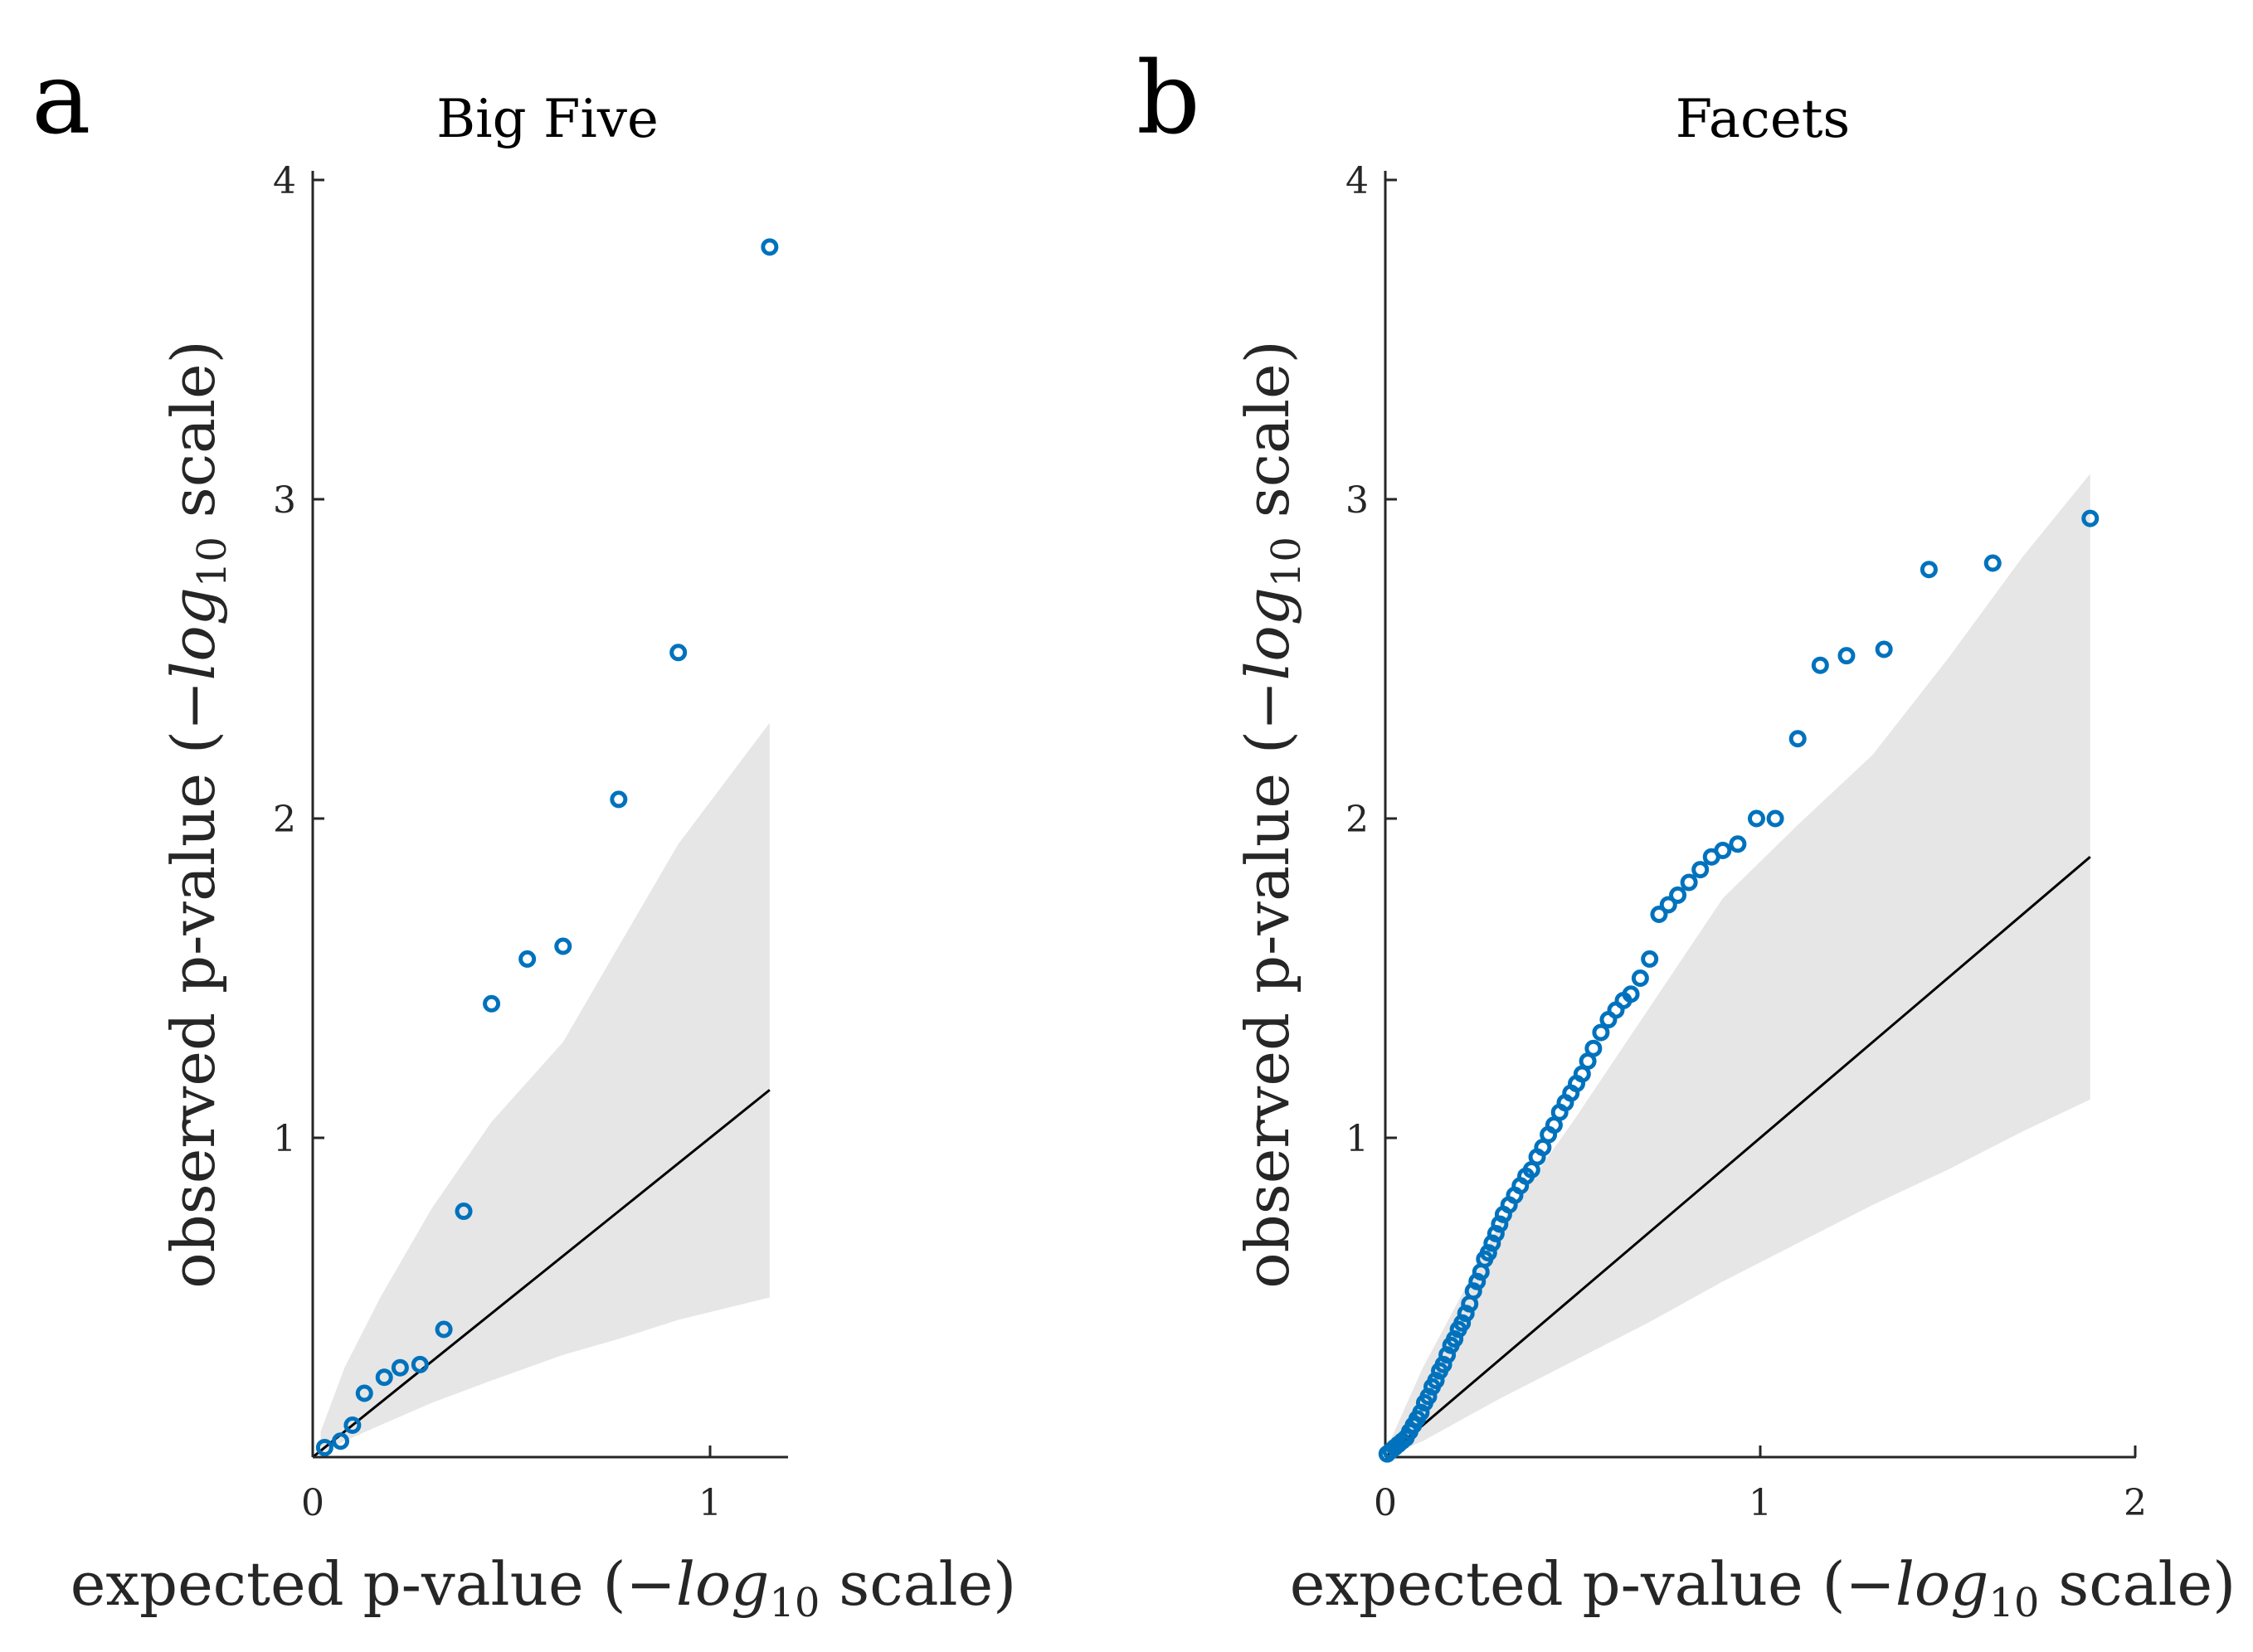  What do you see at coordinates (2135, 1503) in the screenshot?
I see `x-tick-label: 2` at bounding box center [2135, 1503].